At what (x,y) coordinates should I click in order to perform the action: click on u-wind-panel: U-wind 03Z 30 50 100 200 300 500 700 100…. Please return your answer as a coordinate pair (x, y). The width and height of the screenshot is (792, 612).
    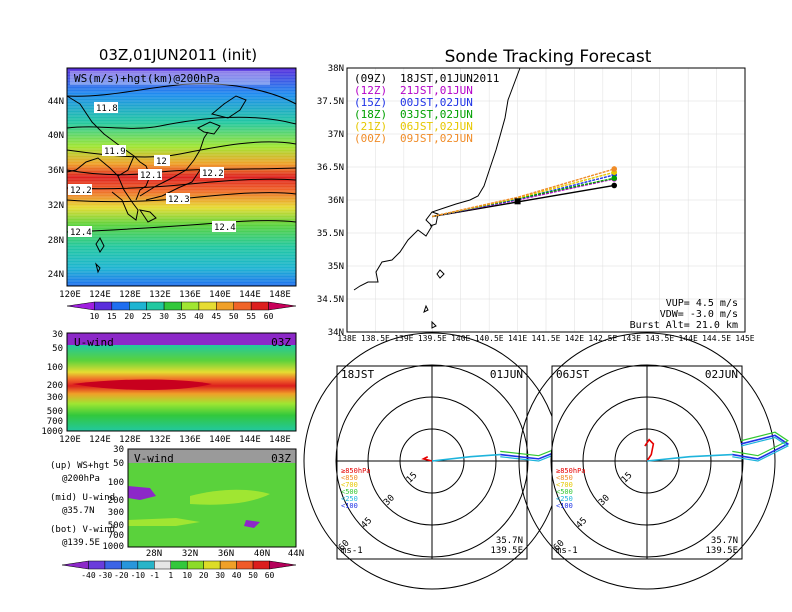
    Looking at the image, I should click on (169, 387).